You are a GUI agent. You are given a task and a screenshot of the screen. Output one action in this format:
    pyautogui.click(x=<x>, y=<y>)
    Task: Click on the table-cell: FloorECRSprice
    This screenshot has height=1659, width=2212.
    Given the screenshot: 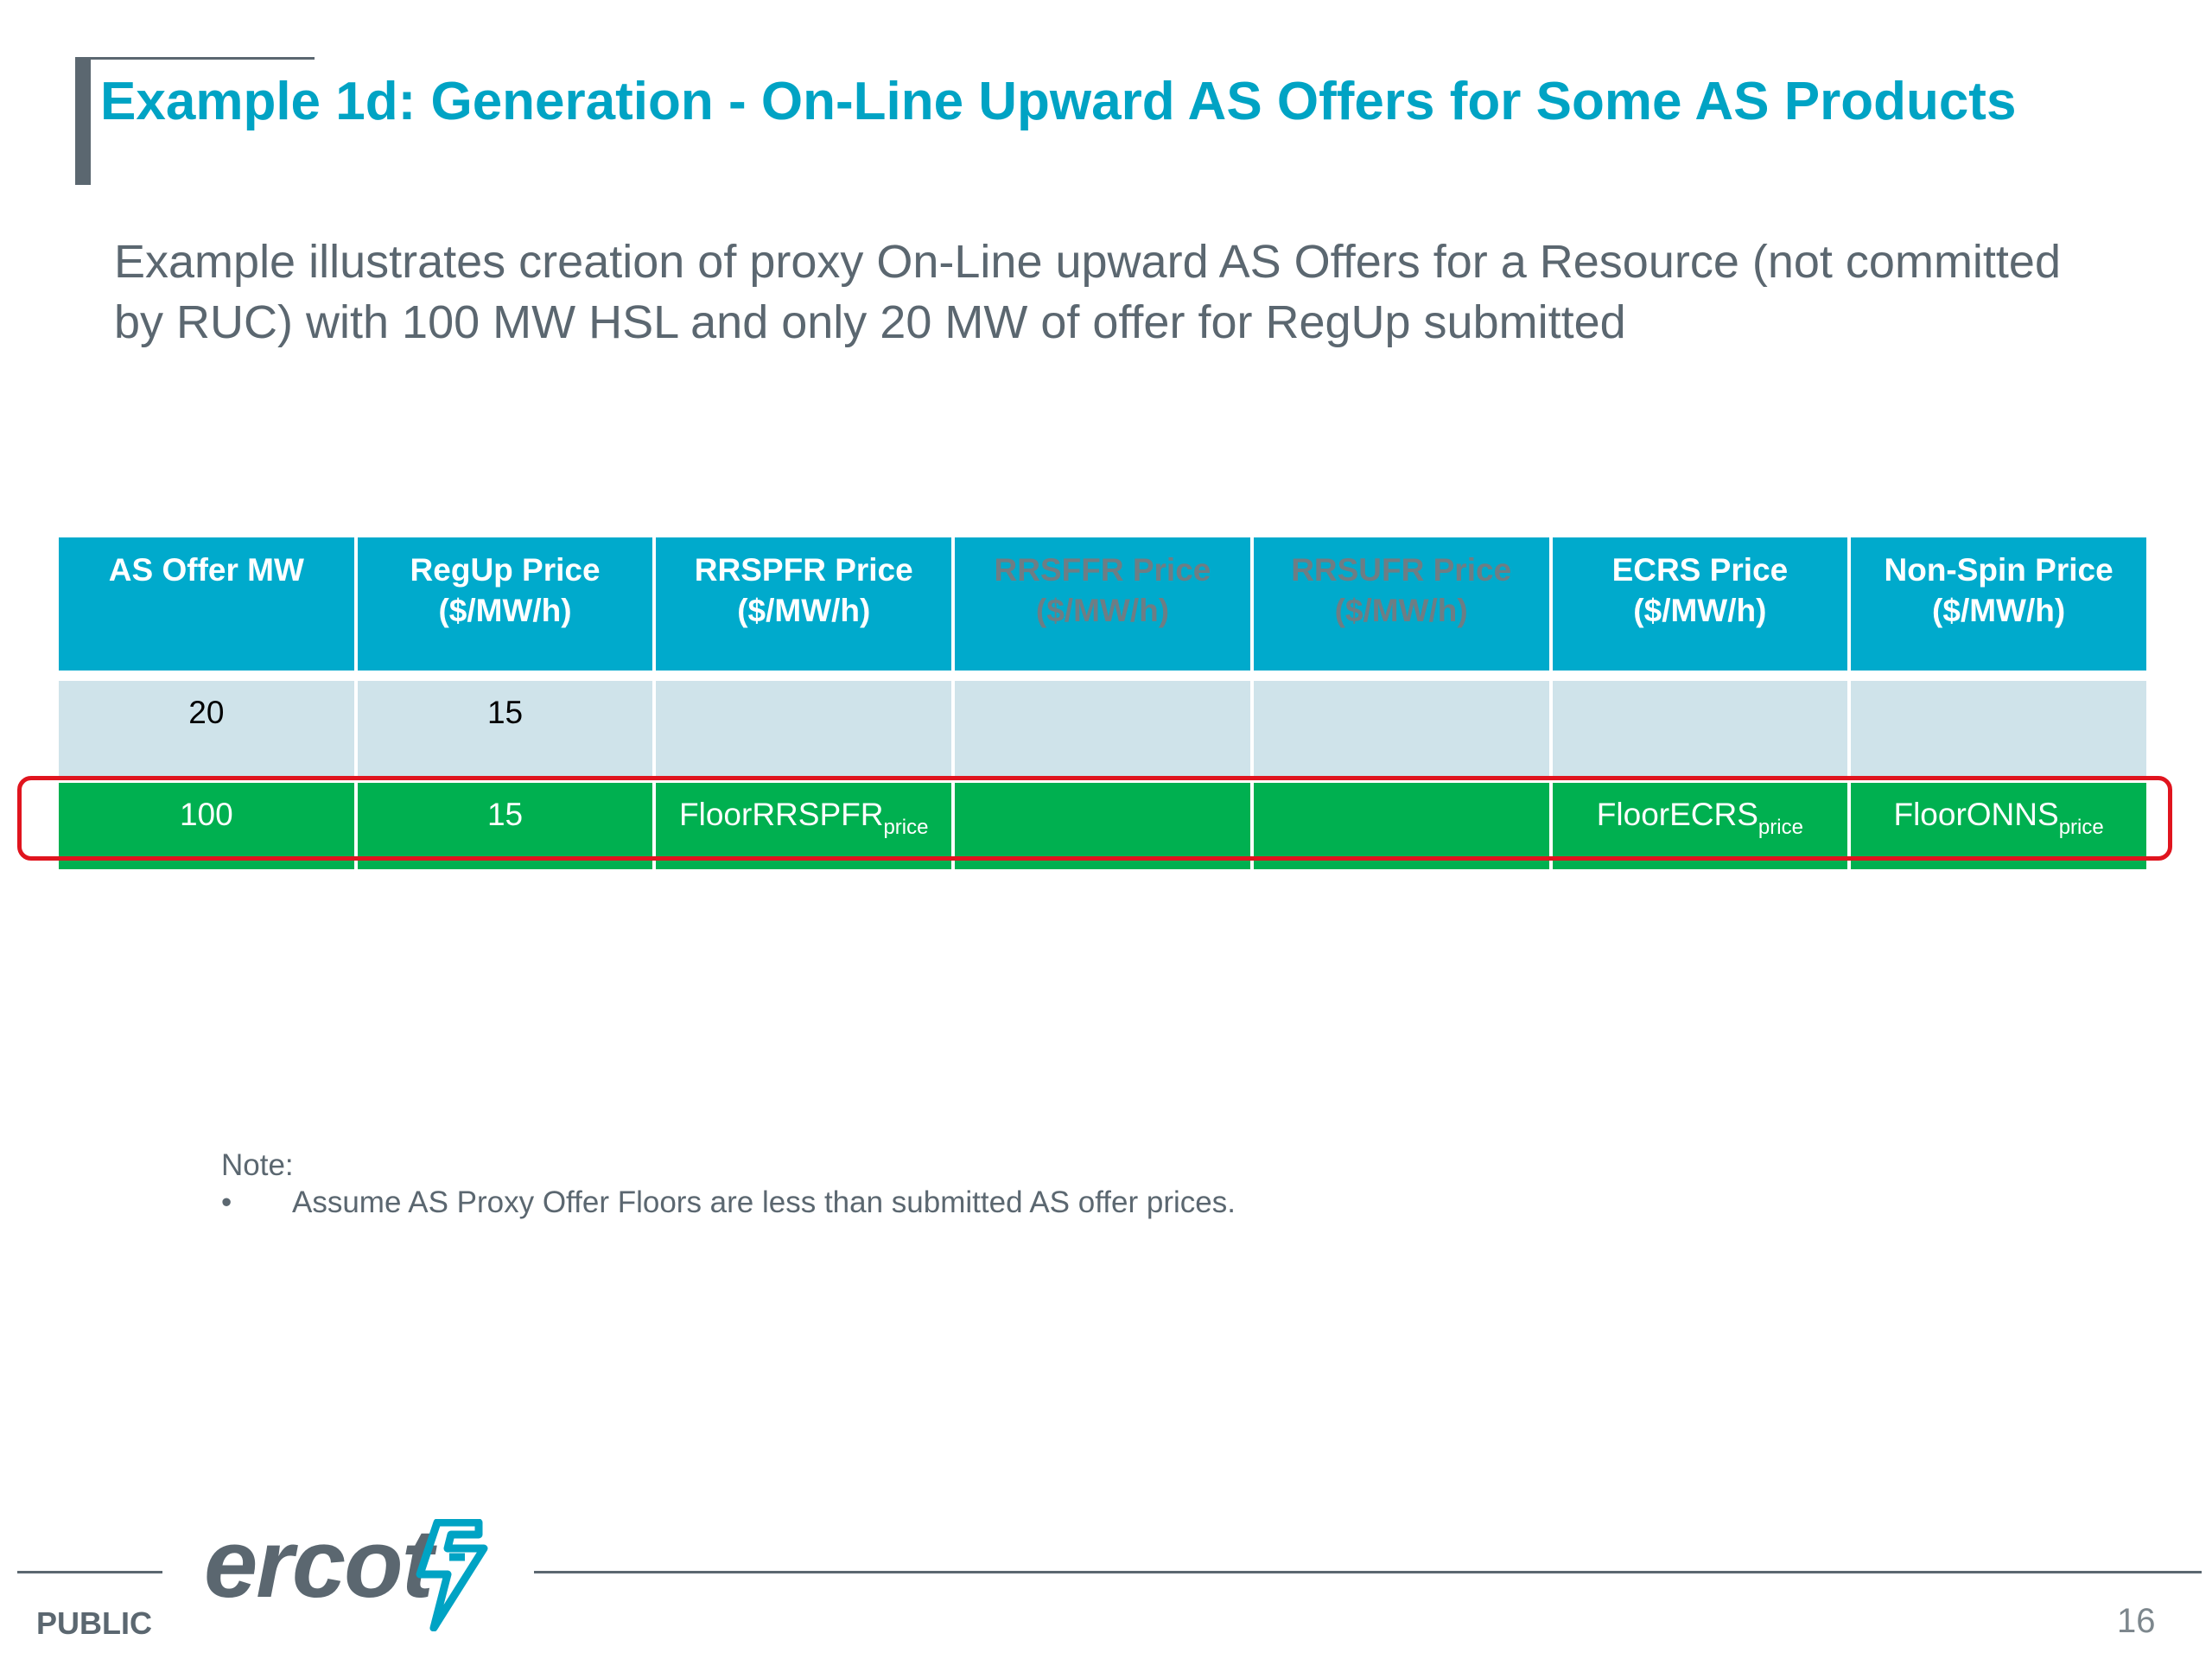 What is the action you would take?
    pyautogui.click(x=1700, y=825)
    